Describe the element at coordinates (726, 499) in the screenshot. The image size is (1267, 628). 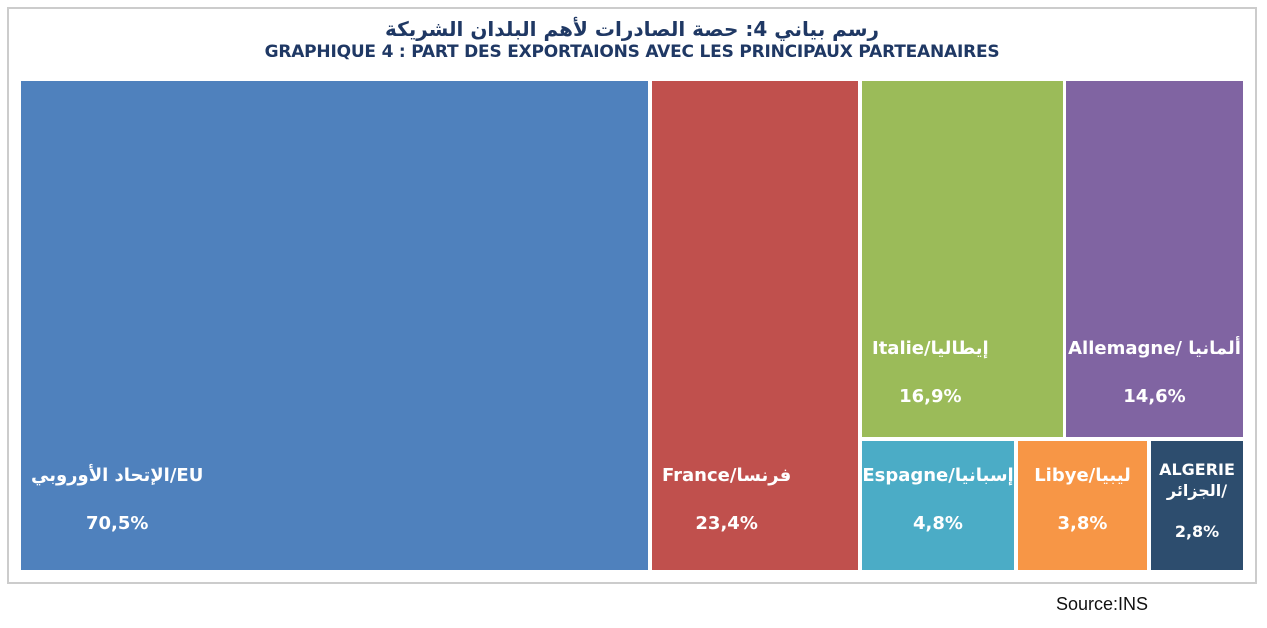
I see `tile-label-france: France/فرنسا 23,4%` at that location.